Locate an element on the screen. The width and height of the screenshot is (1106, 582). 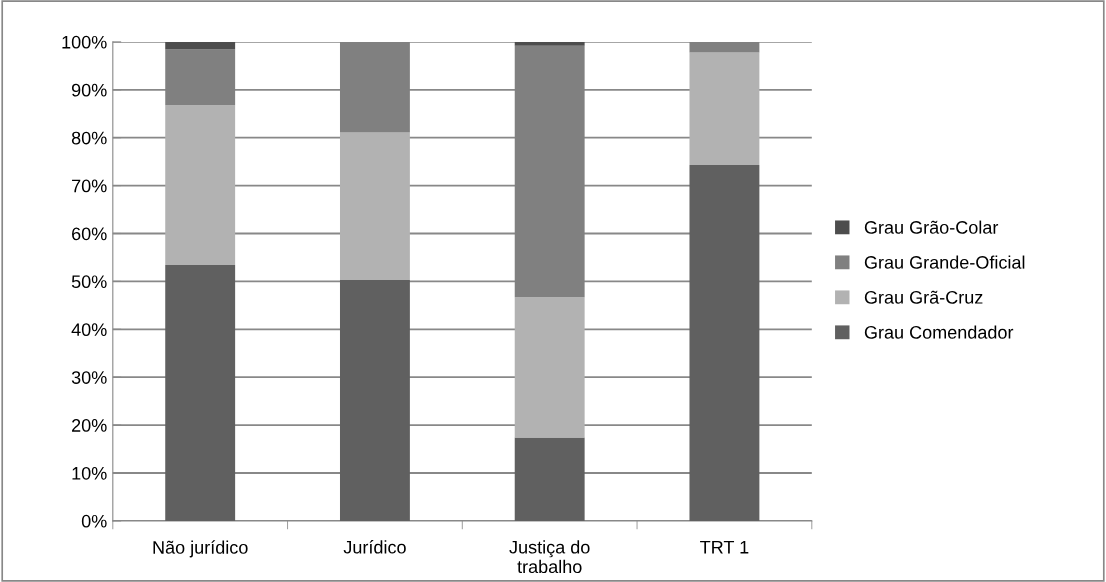
y-tick-label: 0% is located at coordinates (94, 521).